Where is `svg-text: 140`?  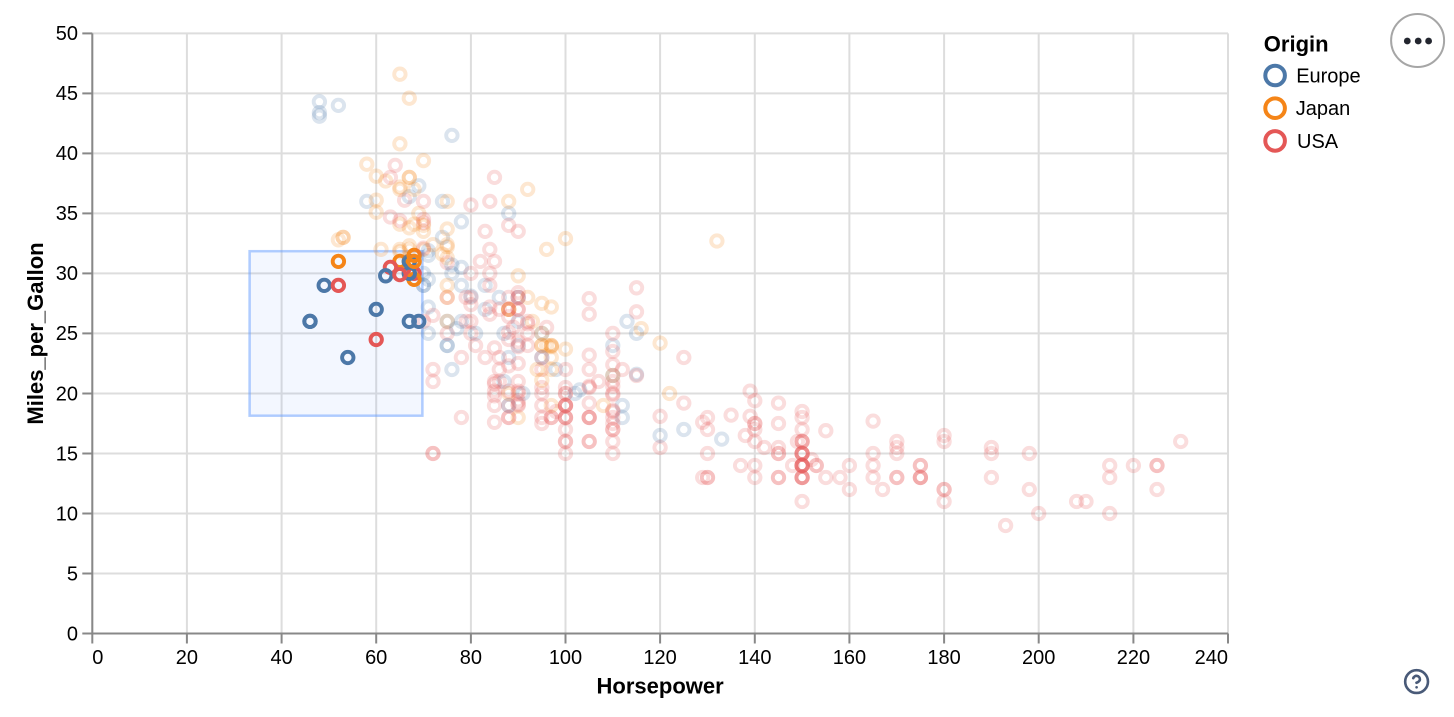
svg-text: 140 is located at coordinates (754, 658).